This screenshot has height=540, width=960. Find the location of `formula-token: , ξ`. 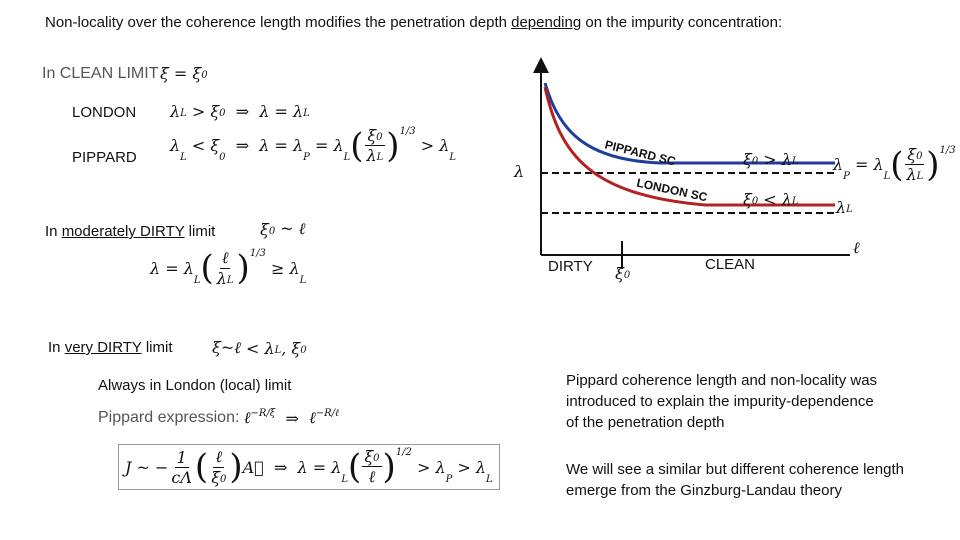

formula-token: , ξ is located at coordinates (291, 348).